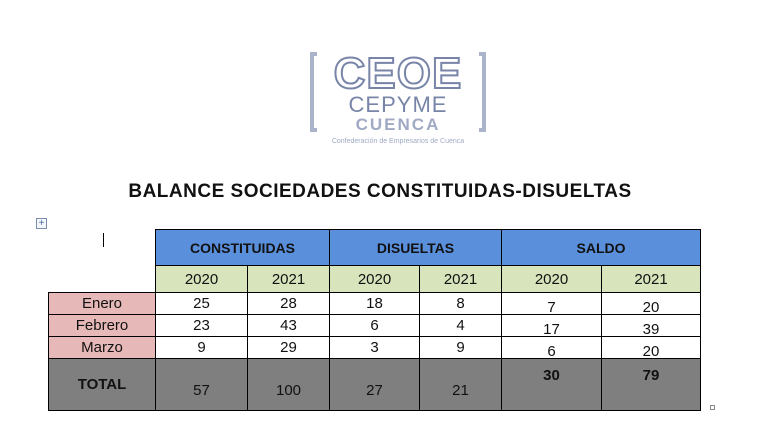 The width and height of the screenshot is (760, 427). What do you see at coordinates (102, 384) in the screenshot?
I see `total-label: TOTAL` at bounding box center [102, 384].